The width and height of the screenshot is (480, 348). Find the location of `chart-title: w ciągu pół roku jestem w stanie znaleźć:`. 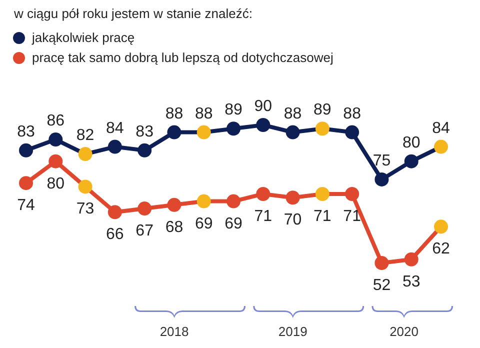

chart-title: w ciągu pół roku jestem w stanie znaleźć: is located at coordinates (132, 13).